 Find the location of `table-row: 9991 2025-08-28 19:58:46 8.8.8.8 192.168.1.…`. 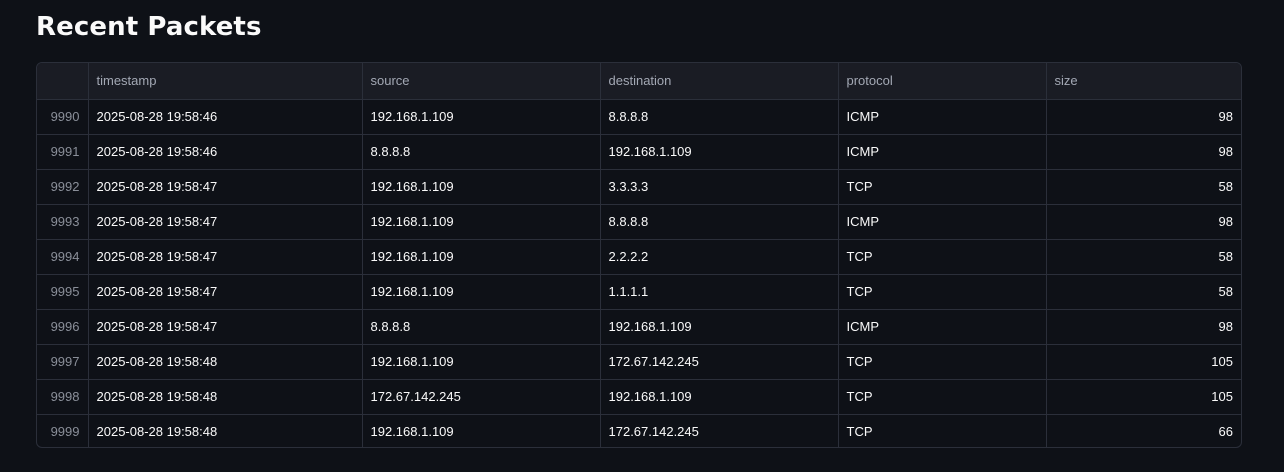

table-row: 9991 2025-08-28 19:58:46 8.8.8.8 192.168.1.… is located at coordinates (639, 152).